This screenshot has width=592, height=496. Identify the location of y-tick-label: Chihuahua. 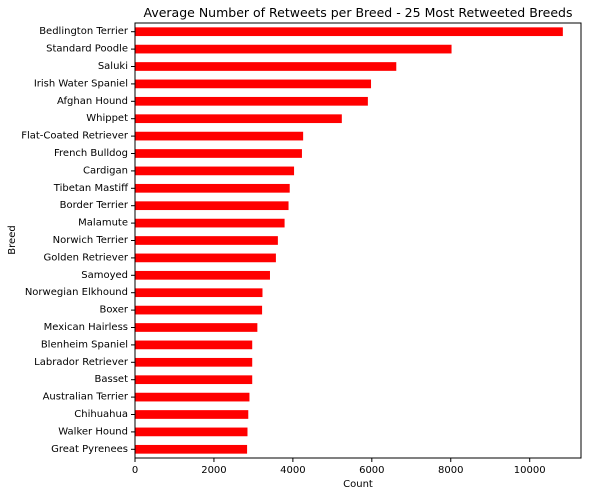
(101, 414).